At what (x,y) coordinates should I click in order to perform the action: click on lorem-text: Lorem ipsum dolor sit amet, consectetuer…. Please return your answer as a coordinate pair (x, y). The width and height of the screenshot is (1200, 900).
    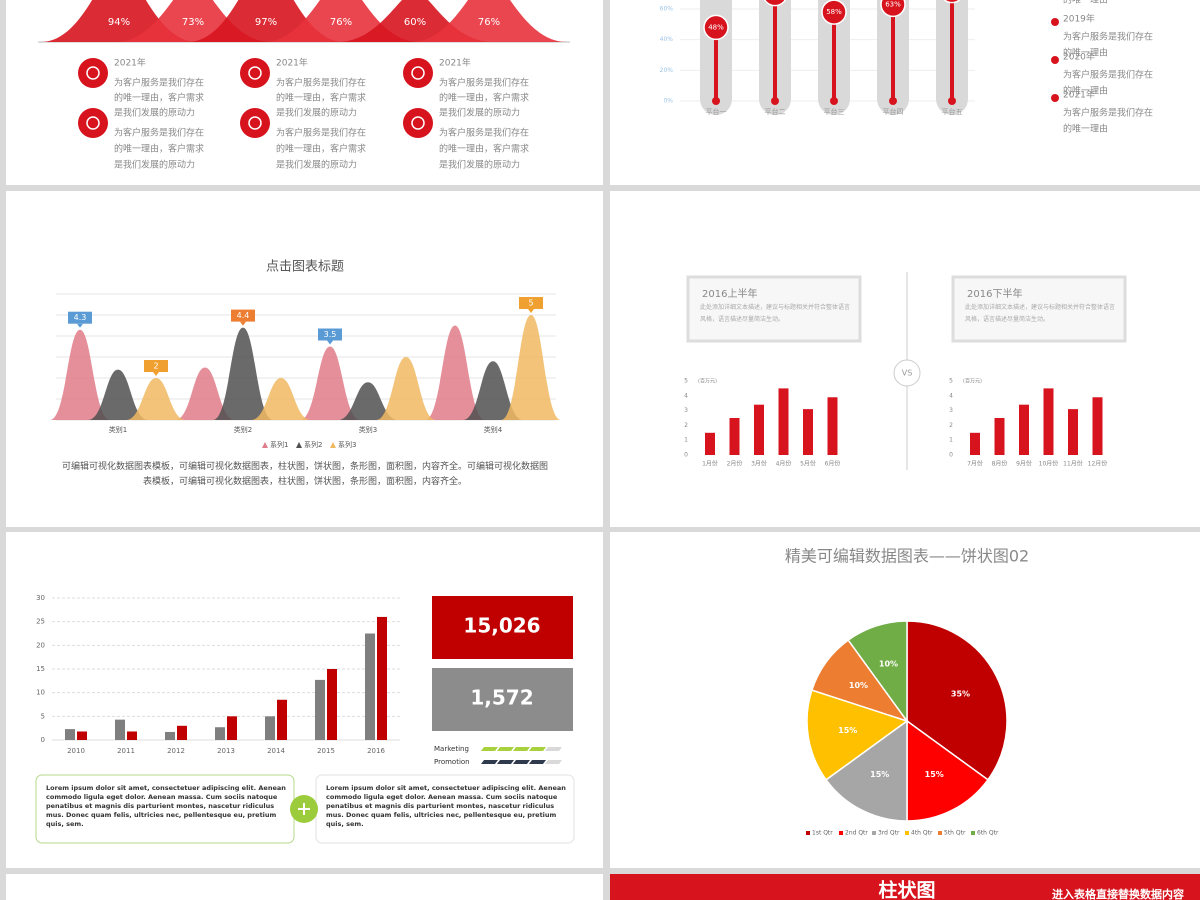
    Looking at the image, I should click on (446, 806).